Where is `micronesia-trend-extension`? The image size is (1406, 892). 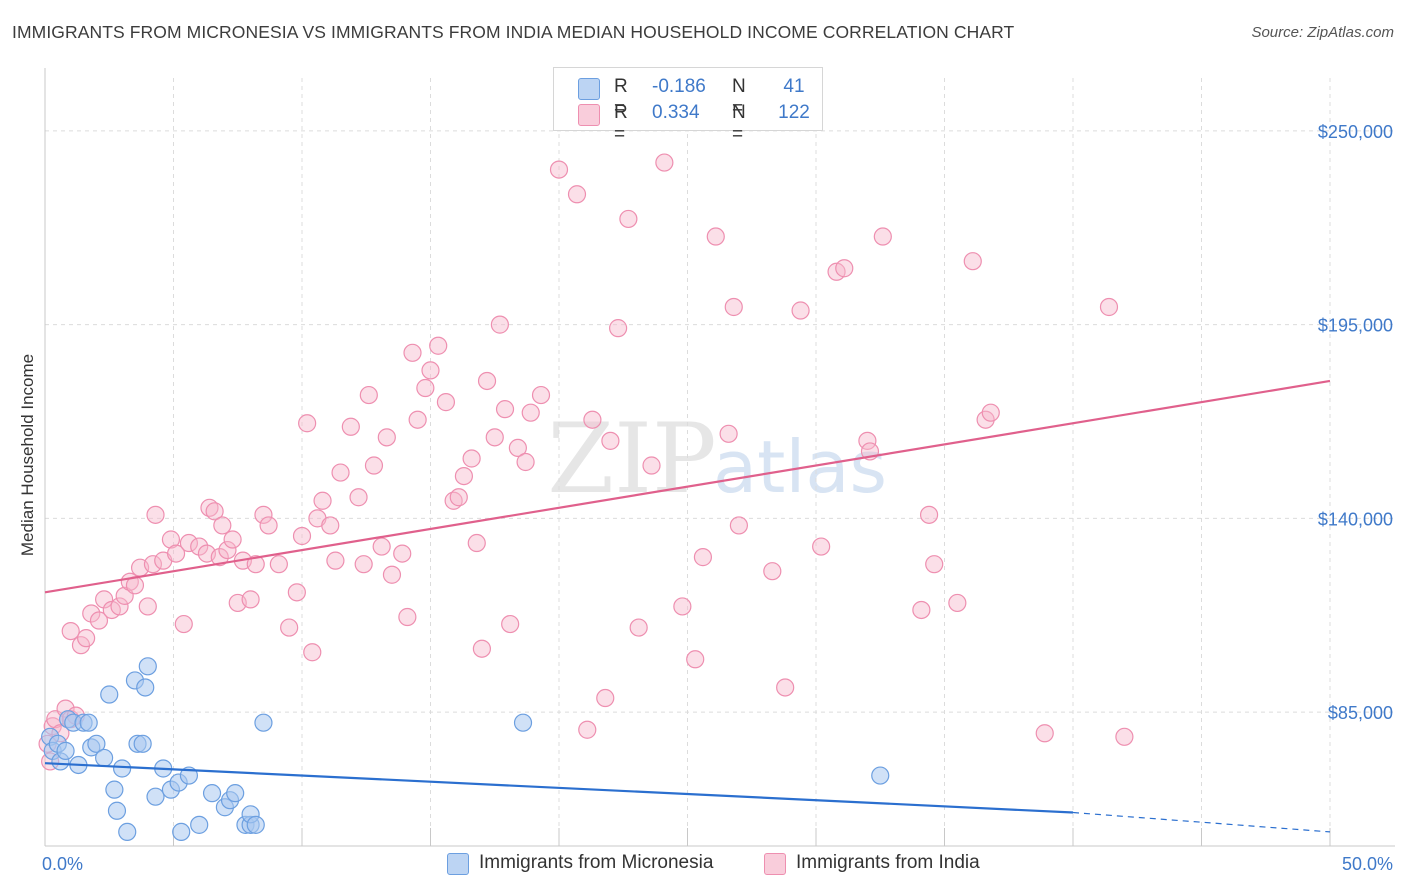 micronesia-trend-extension is located at coordinates (1201, 822).